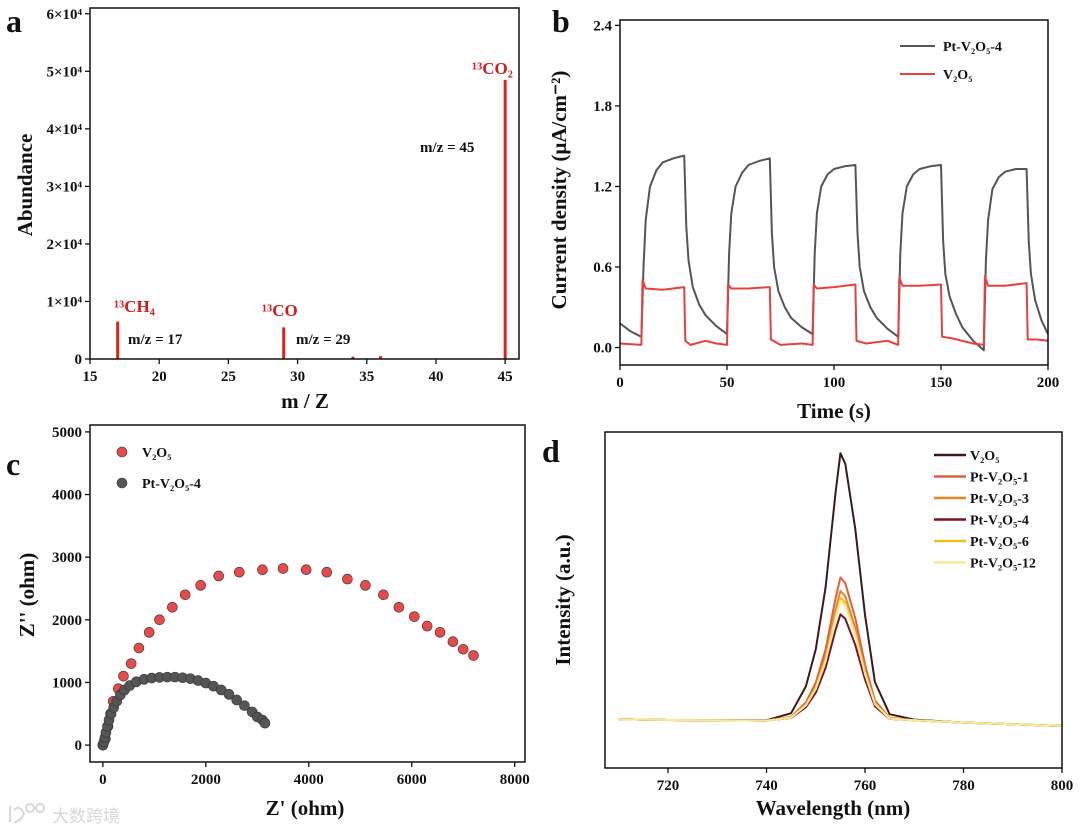  Describe the element at coordinates (602, 107) in the screenshot. I see `y-tick-label: 1.8` at that location.